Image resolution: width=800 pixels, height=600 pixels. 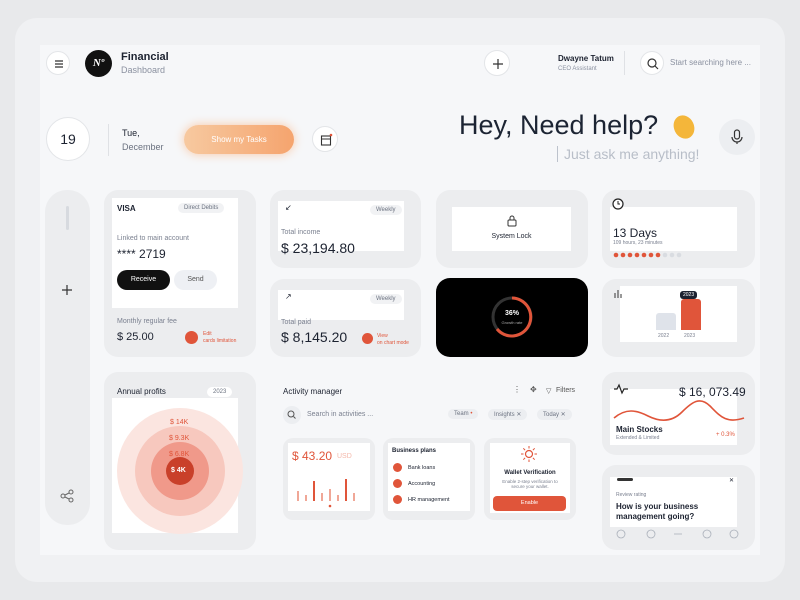 What do you see at coordinates (179, 454) in the screenshot?
I see `ring-label: $ 6.8K` at bounding box center [179, 454].